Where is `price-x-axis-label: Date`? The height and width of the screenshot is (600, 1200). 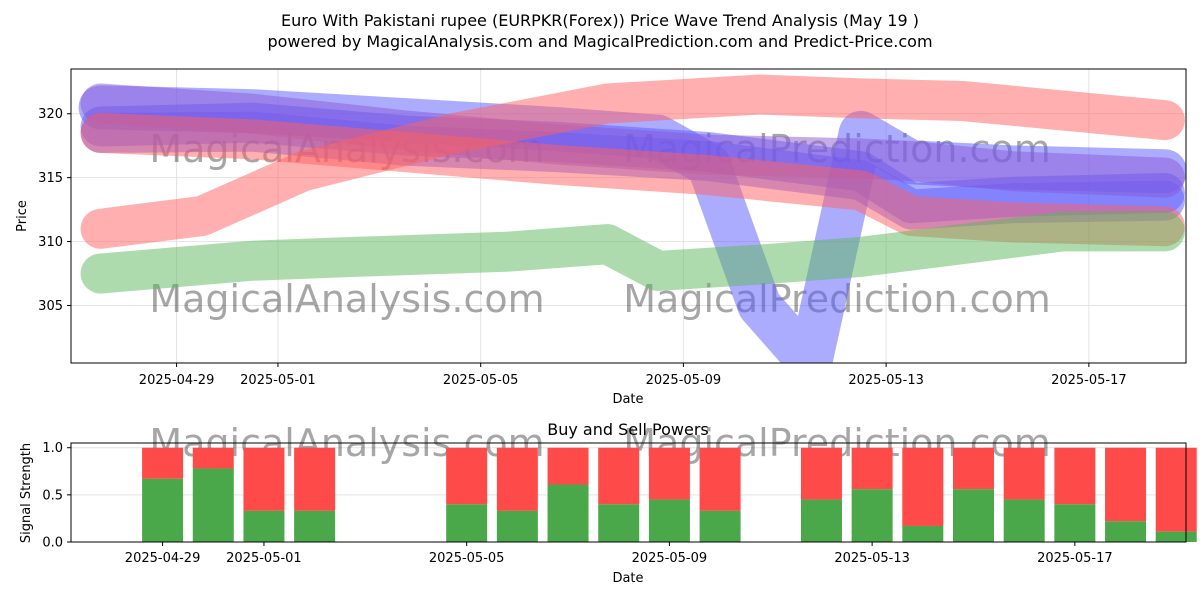
price-x-axis-label: Date is located at coordinates (627, 399).